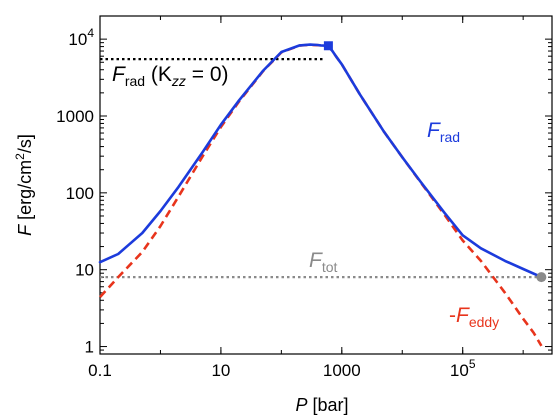 The height and width of the screenshot is (416, 557). What do you see at coordinates (323, 262) in the screenshot?
I see `annotation-ftot: Ftot` at bounding box center [323, 262].